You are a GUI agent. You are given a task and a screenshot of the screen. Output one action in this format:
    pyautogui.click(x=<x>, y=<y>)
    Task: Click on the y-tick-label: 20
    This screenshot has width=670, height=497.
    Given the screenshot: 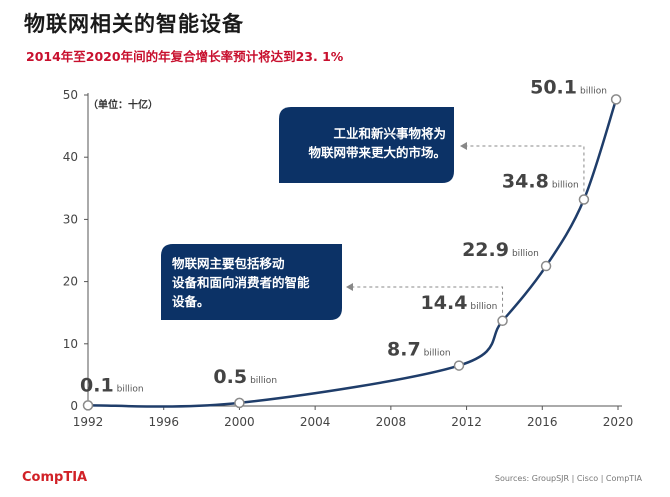 What is the action you would take?
    pyautogui.click(x=70, y=282)
    